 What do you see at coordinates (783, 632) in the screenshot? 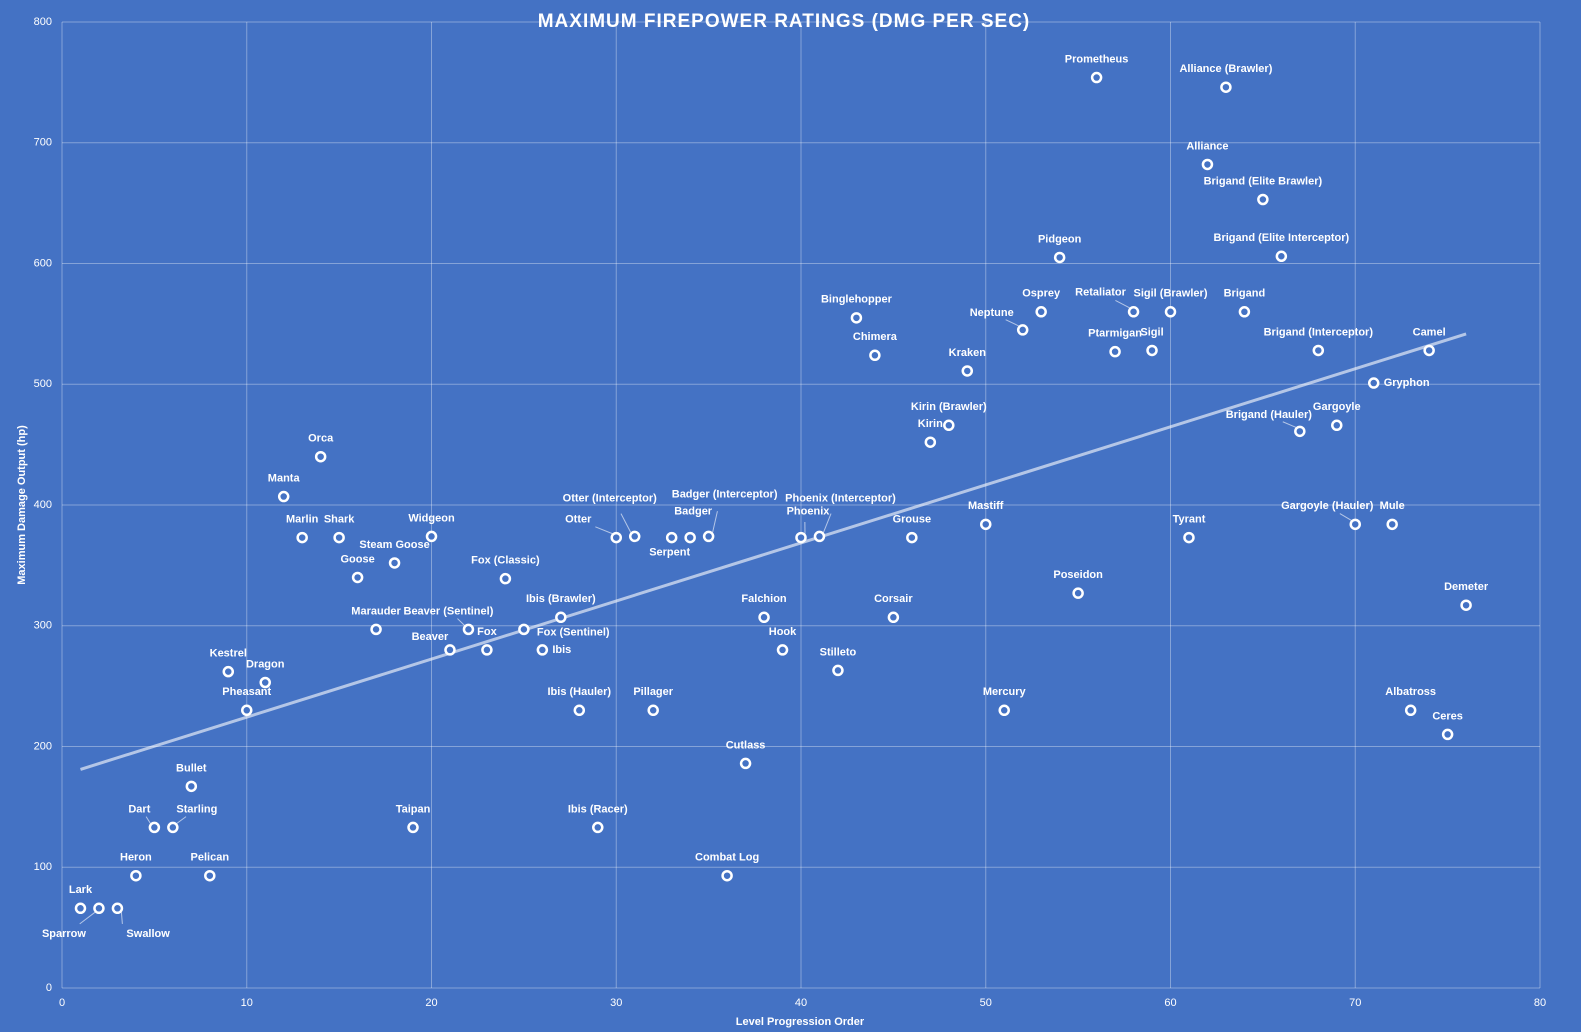
I see `point-label: Hook` at bounding box center [783, 632].